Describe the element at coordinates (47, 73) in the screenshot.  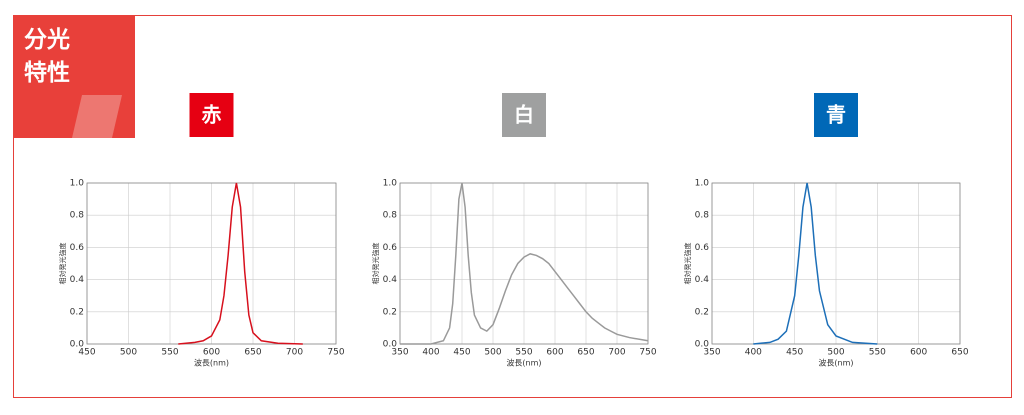
I see `heading-line: 特性` at that location.